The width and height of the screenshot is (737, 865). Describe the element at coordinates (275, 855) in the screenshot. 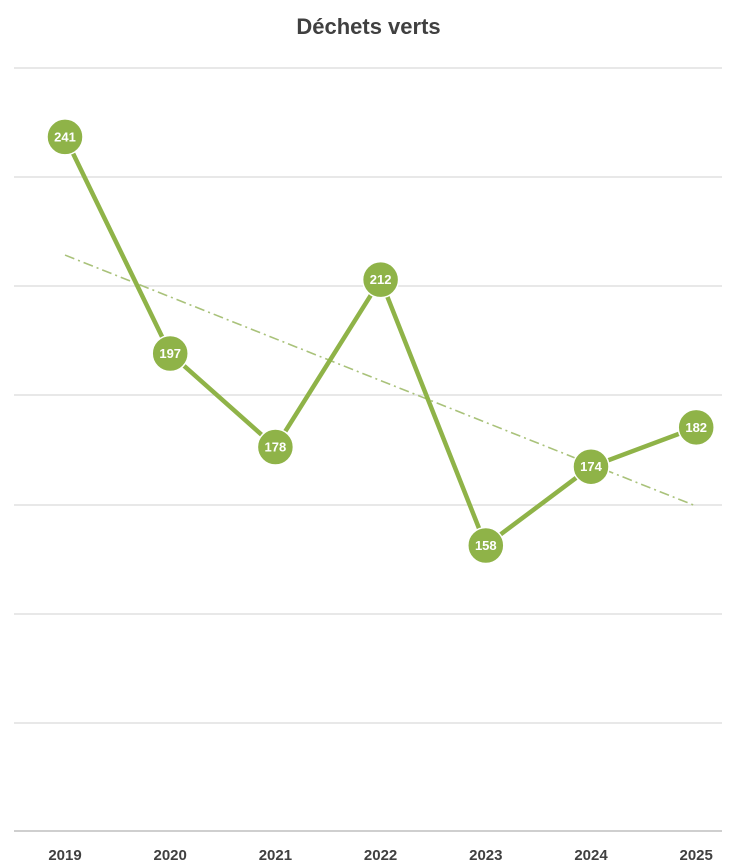

I see `x-tick-label-2021: 2021` at that location.